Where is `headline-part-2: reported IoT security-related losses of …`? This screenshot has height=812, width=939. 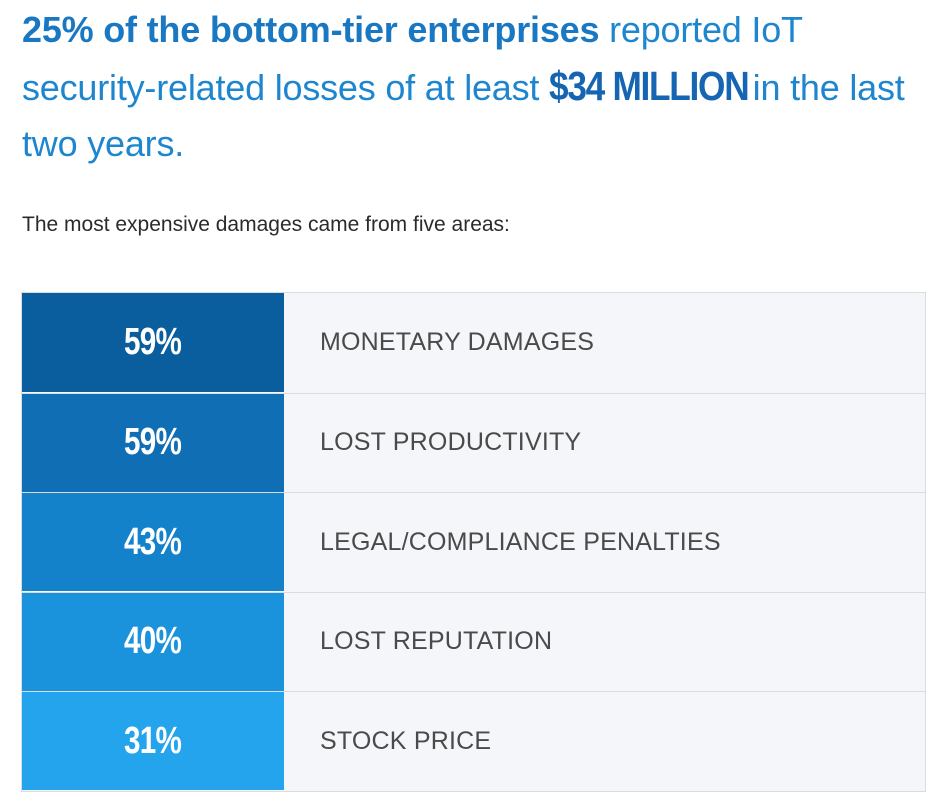 headline-part-2: reported IoT security-related losses of … is located at coordinates (412, 58).